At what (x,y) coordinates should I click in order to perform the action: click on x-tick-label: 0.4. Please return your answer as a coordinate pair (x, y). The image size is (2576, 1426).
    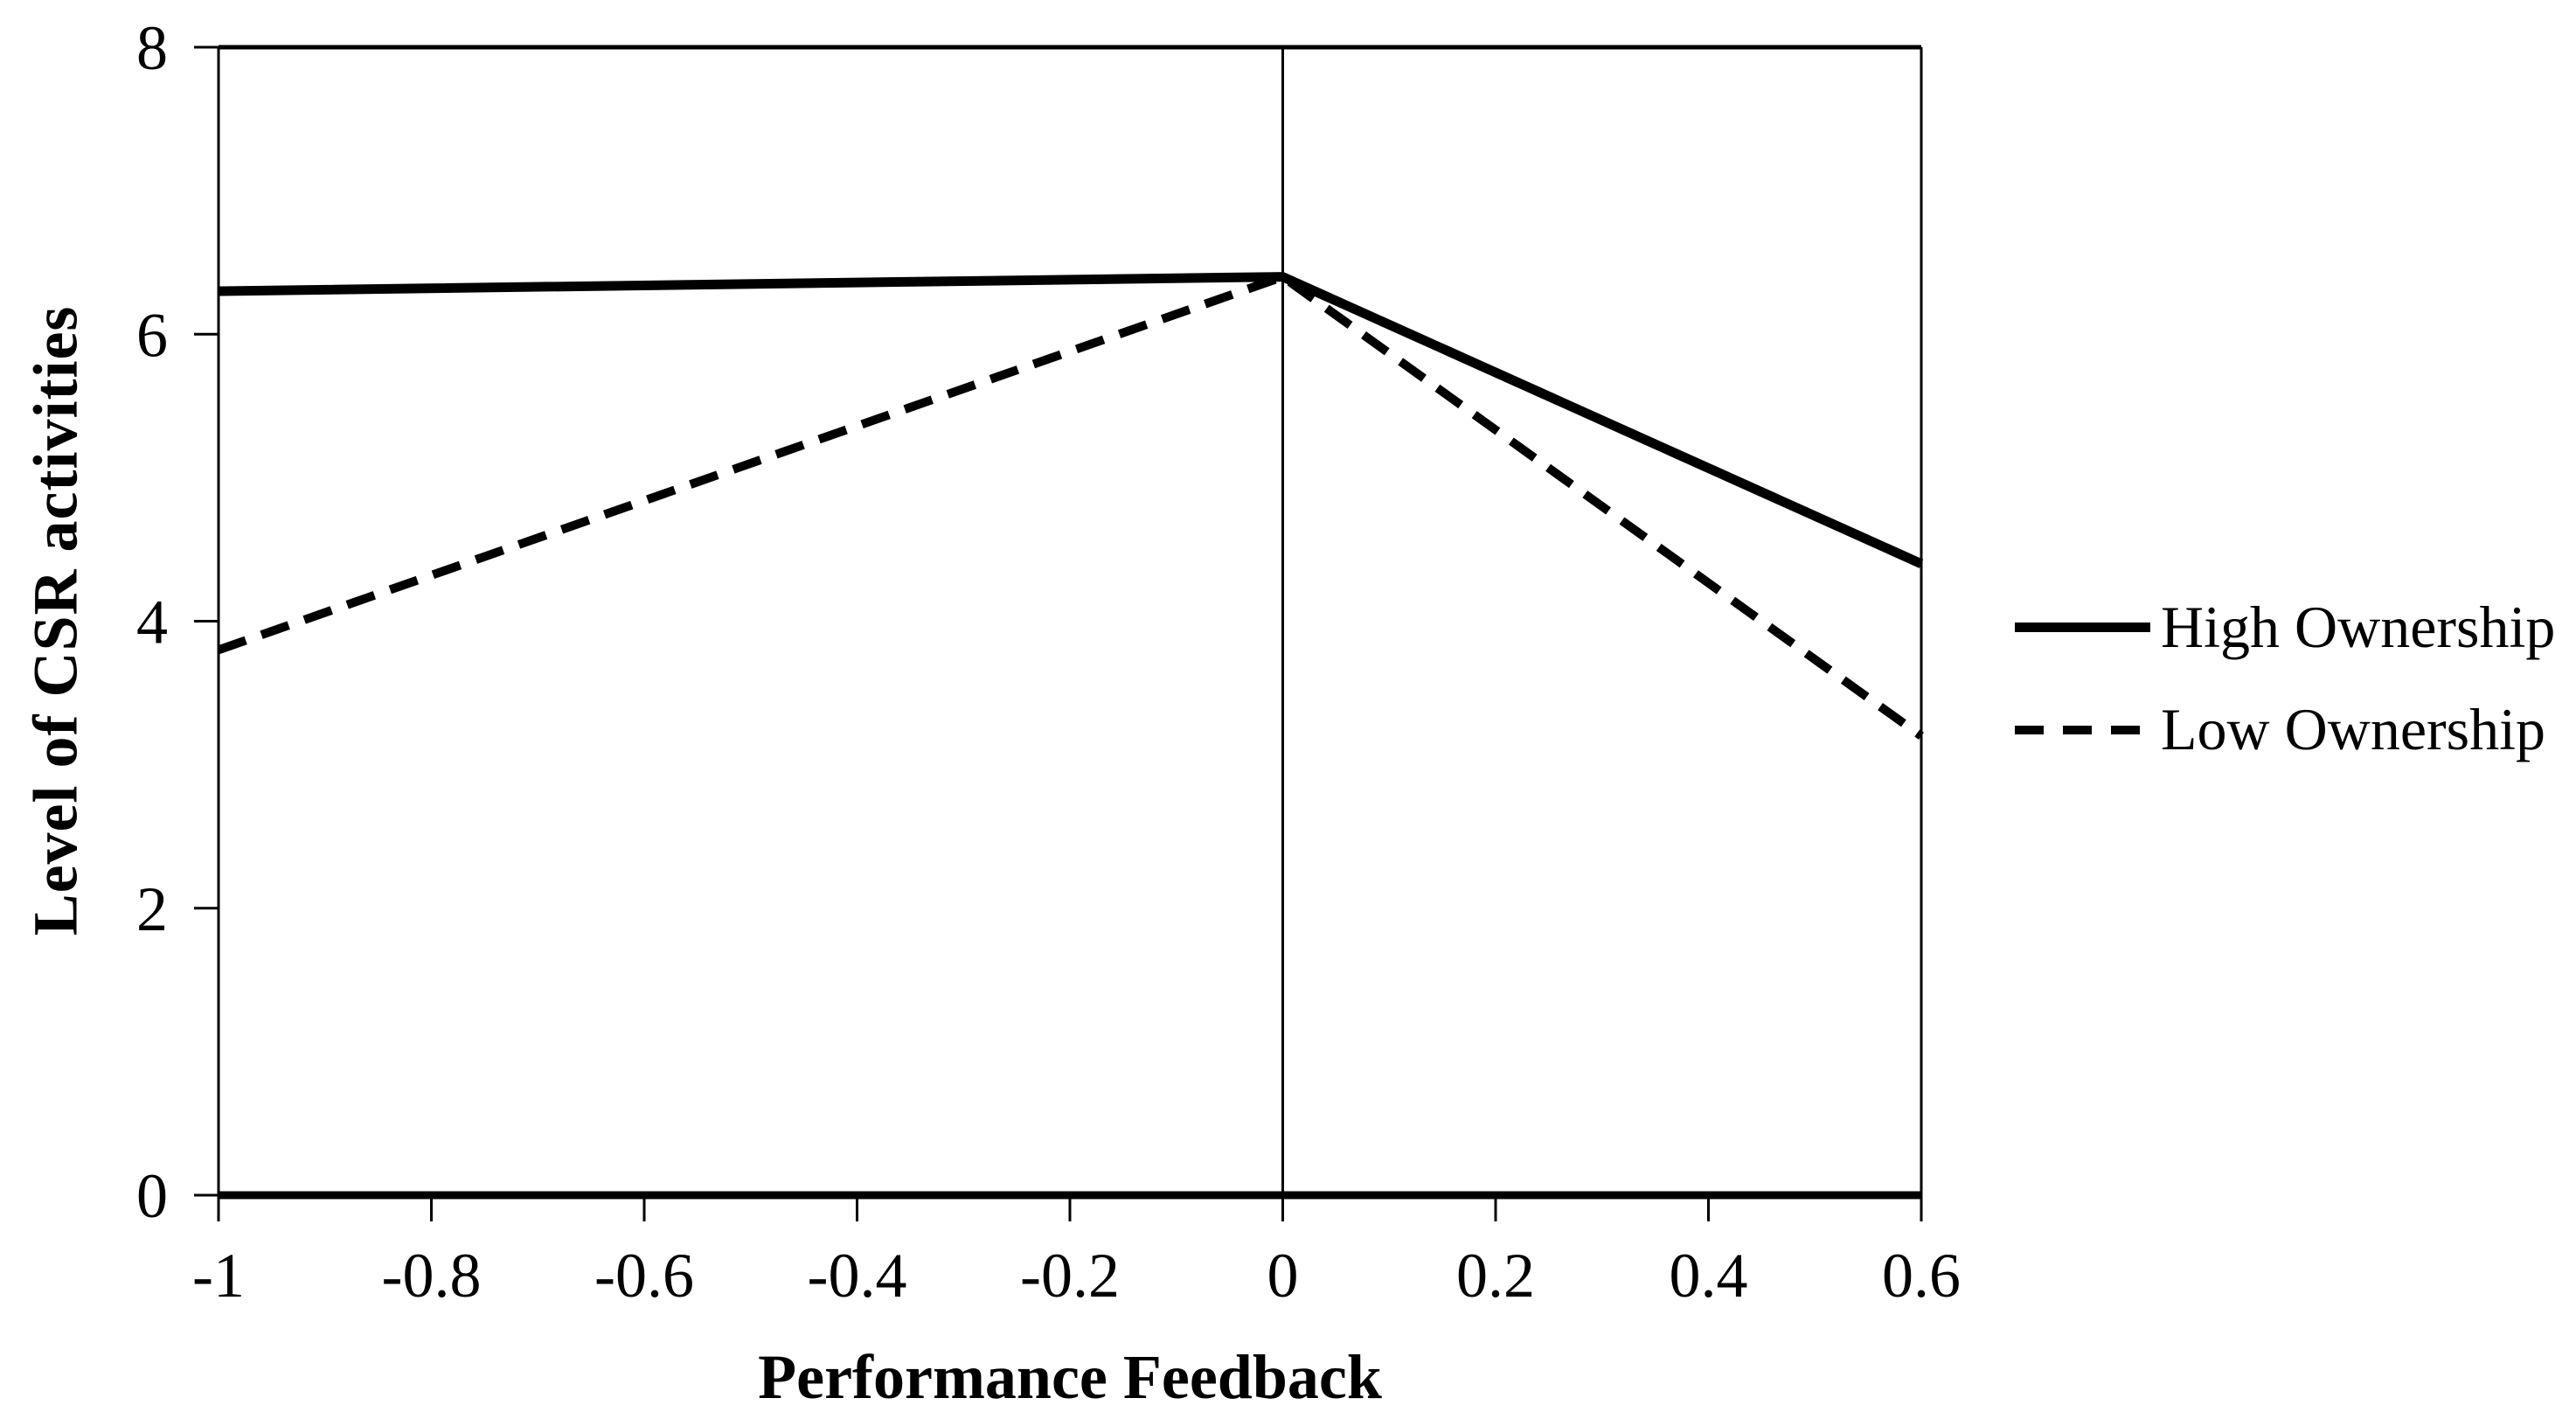
    Looking at the image, I should click on (1709, 1276).